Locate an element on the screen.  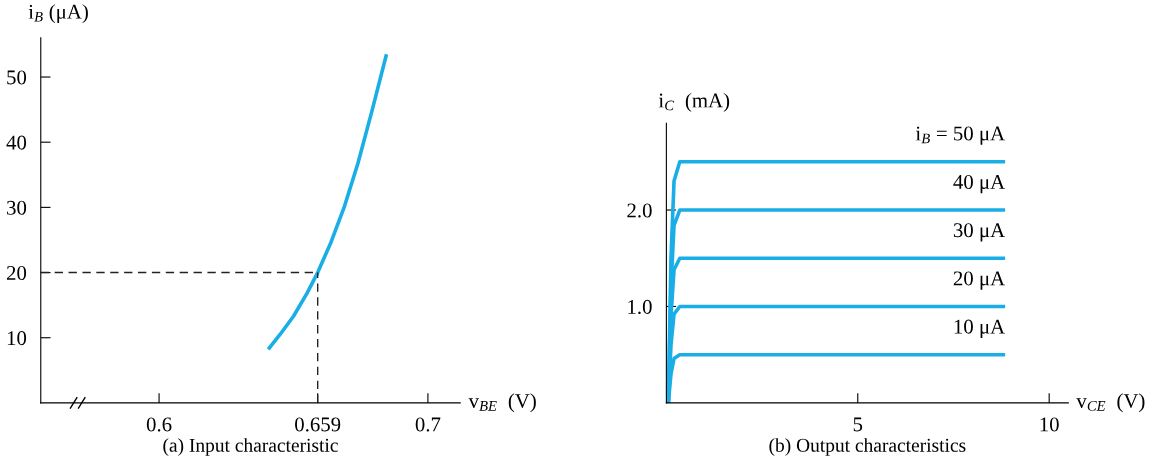
x-axis-title: v$_{BE}$ (V) is located at coordinates (502, 403).